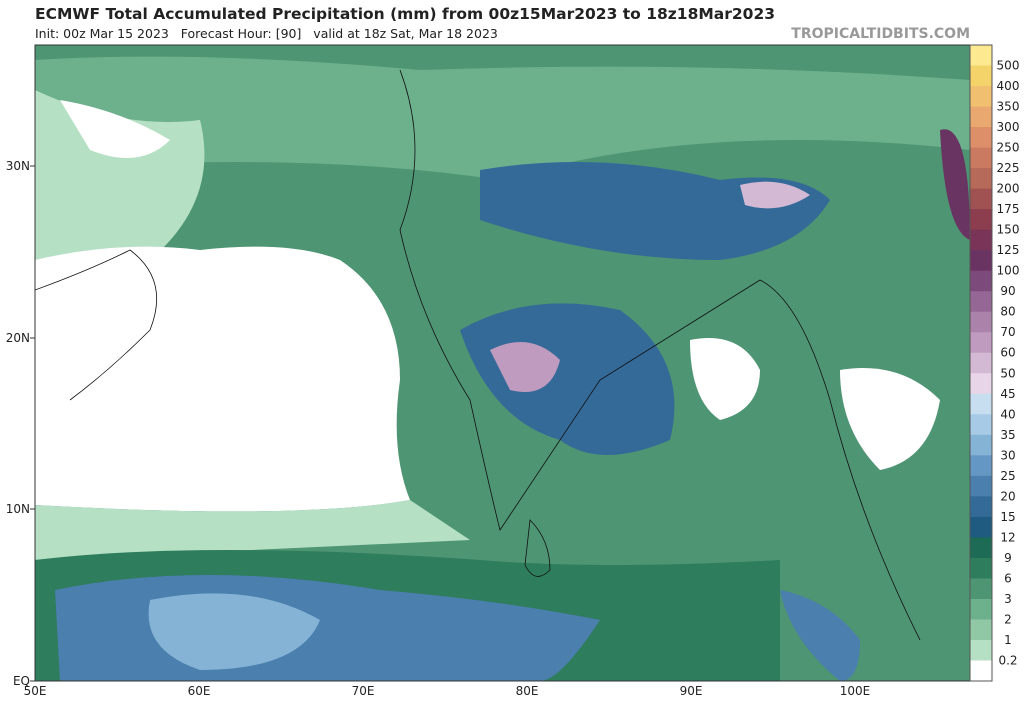 The height and width of the screenshot is (705, 1024). What do you see at coordinates (855, 691) in the screenshot?
I see `longitude-label: 100E` at bounding box center [855, 691].